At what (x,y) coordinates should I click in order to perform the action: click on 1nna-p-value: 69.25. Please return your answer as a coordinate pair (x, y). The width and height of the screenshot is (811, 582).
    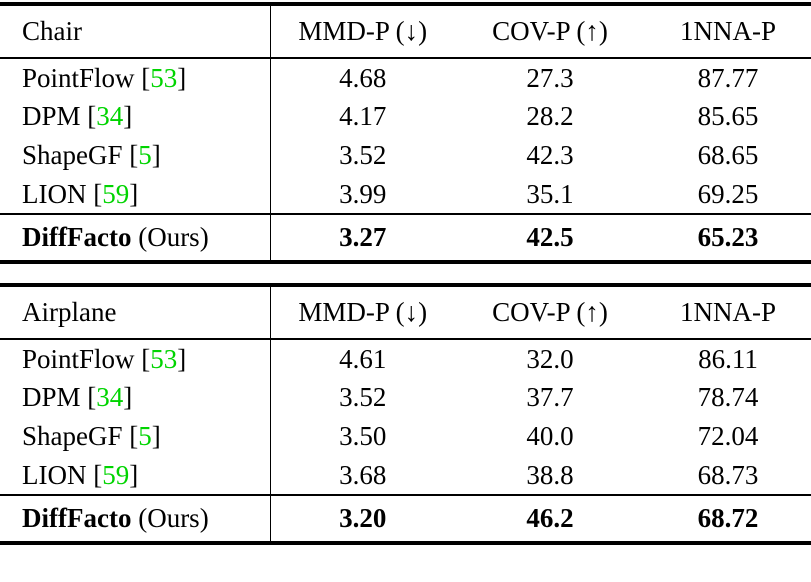
    Looking at the image, I should click on (728, 195).